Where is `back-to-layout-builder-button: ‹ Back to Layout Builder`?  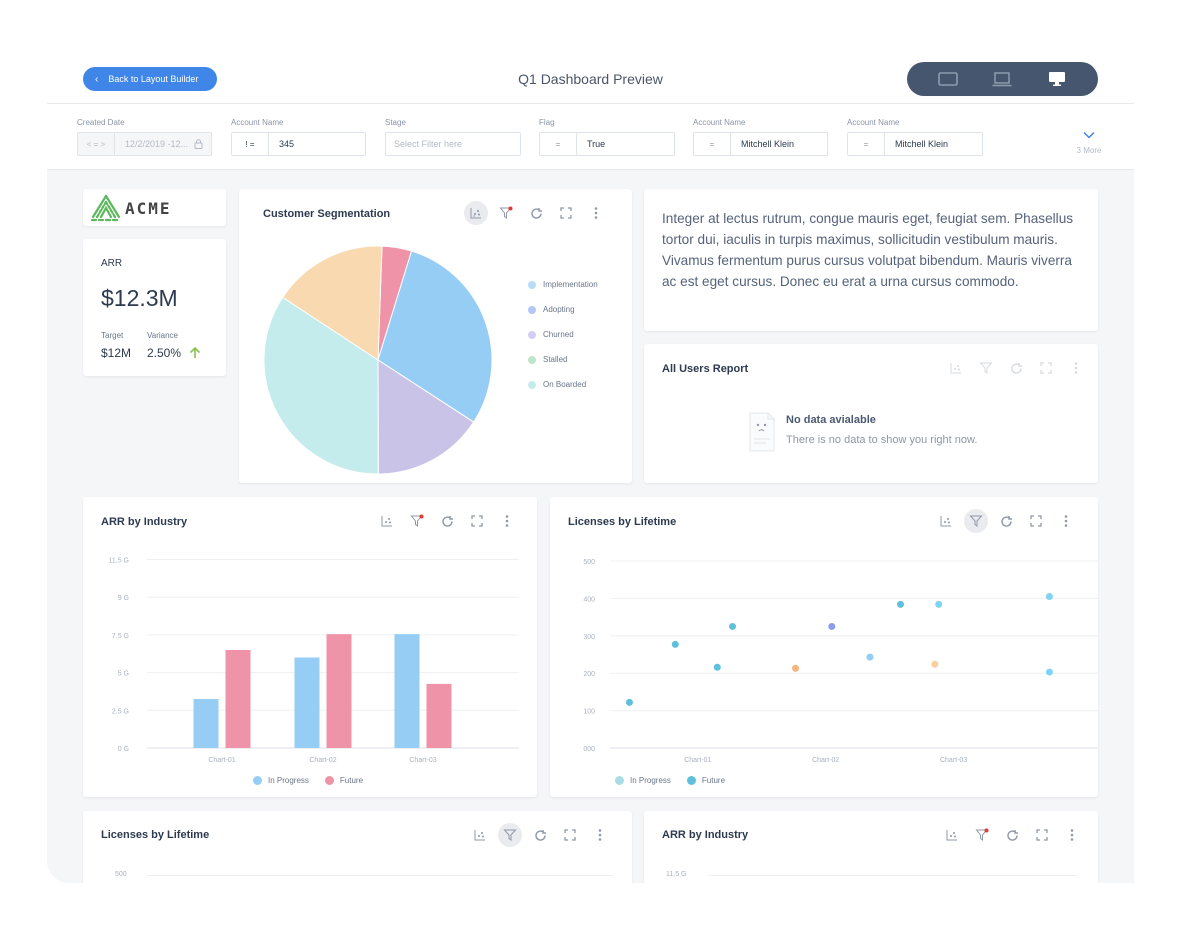 back-to-layout-builder-button: ‹ Back to Layout Builder is located at coordinates (150, 79).